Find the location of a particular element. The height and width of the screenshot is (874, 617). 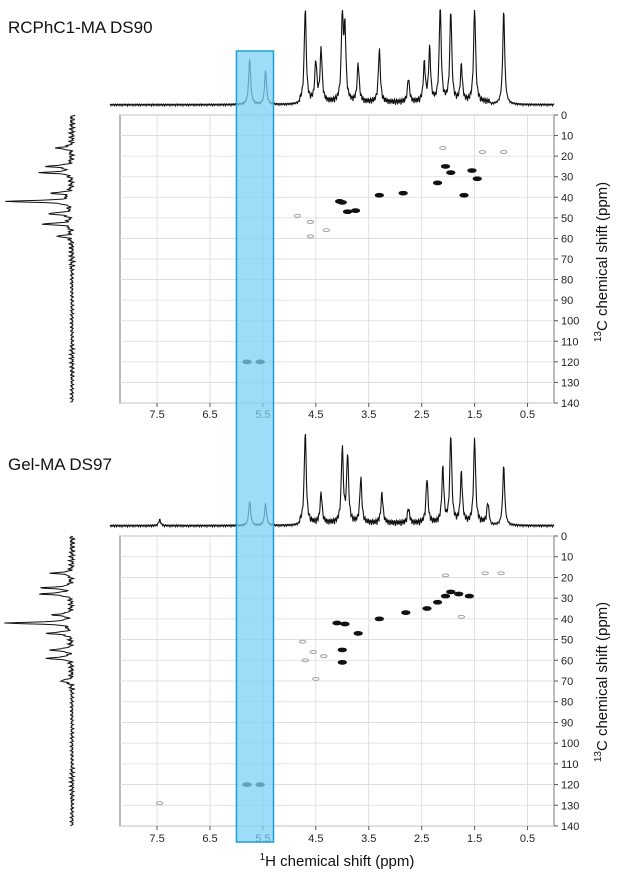

x-axis-label: 1H chemical shift (ppm) is located at coordinates (337, 861).